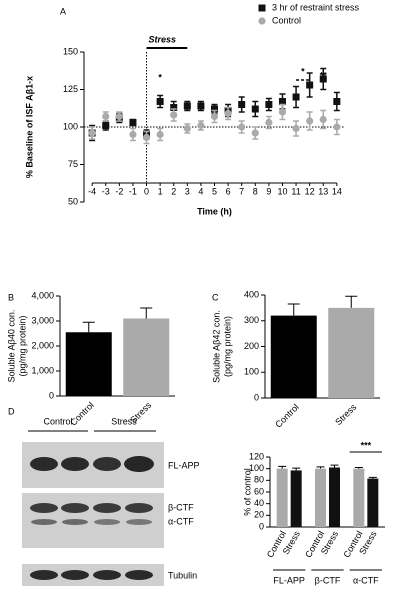  Describe the element at coordinates (73, 201) in the screenshot. I see `y-tick-label: 50` at that location.